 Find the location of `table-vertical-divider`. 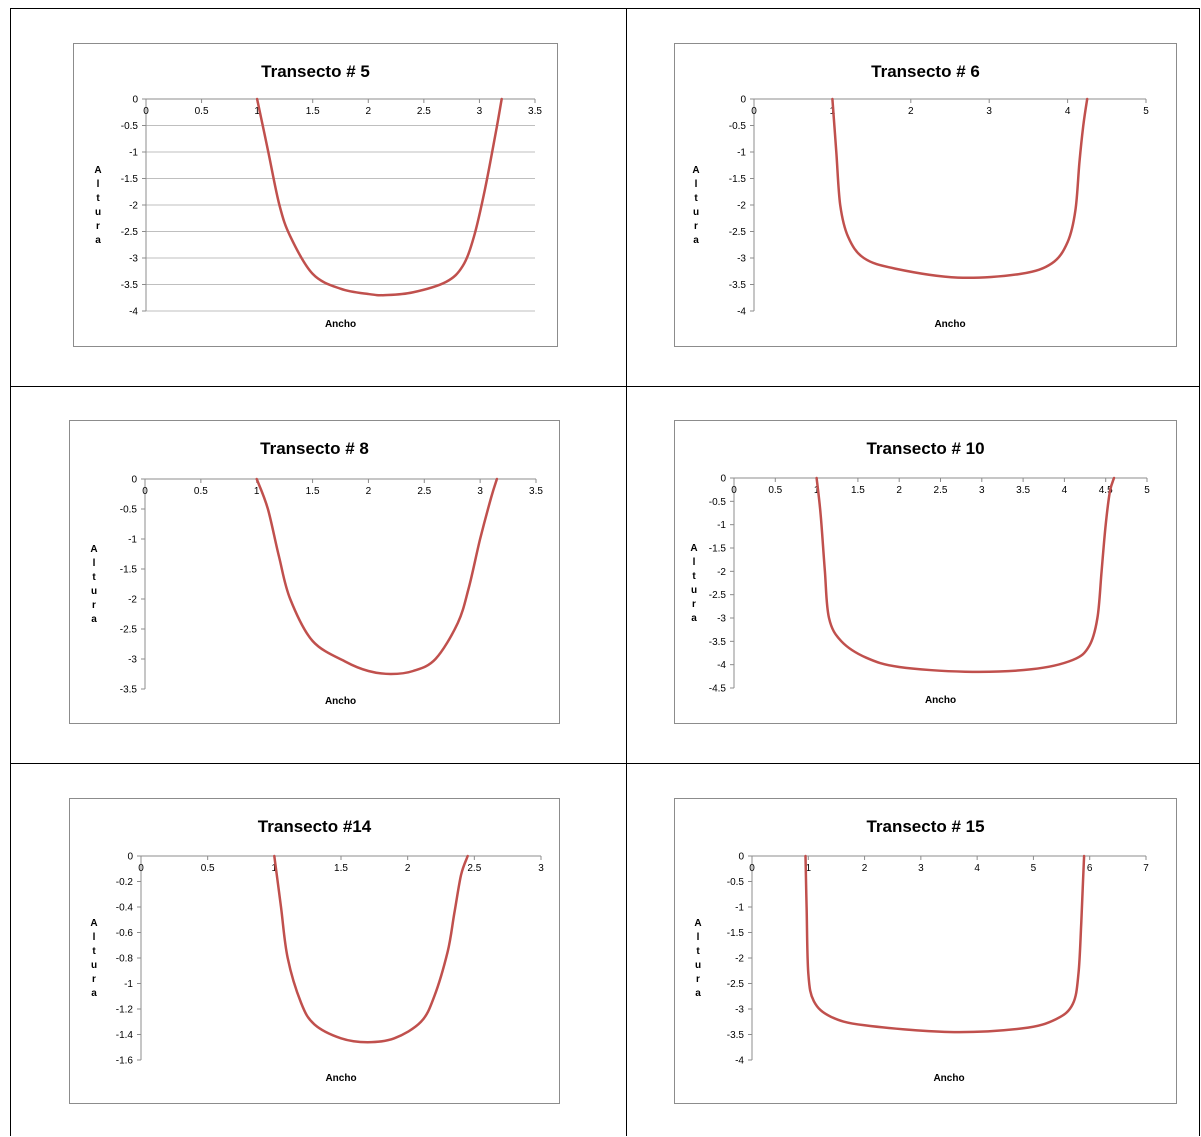

table-vertical-divider is located at coordinates (626, 572).